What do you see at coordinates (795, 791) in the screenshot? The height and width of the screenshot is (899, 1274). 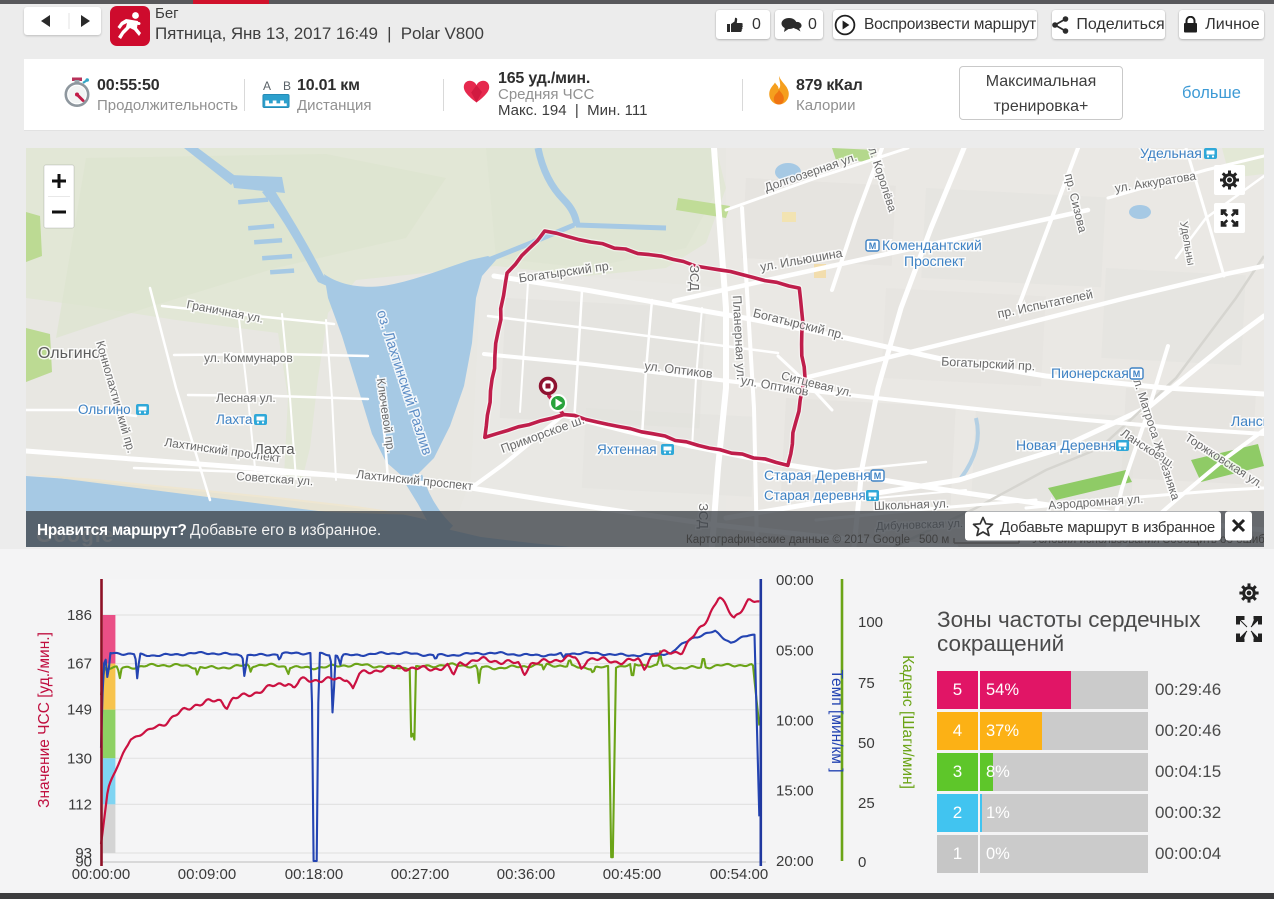 I see `svg-text: 15:00` at bounding box center [795, 791].